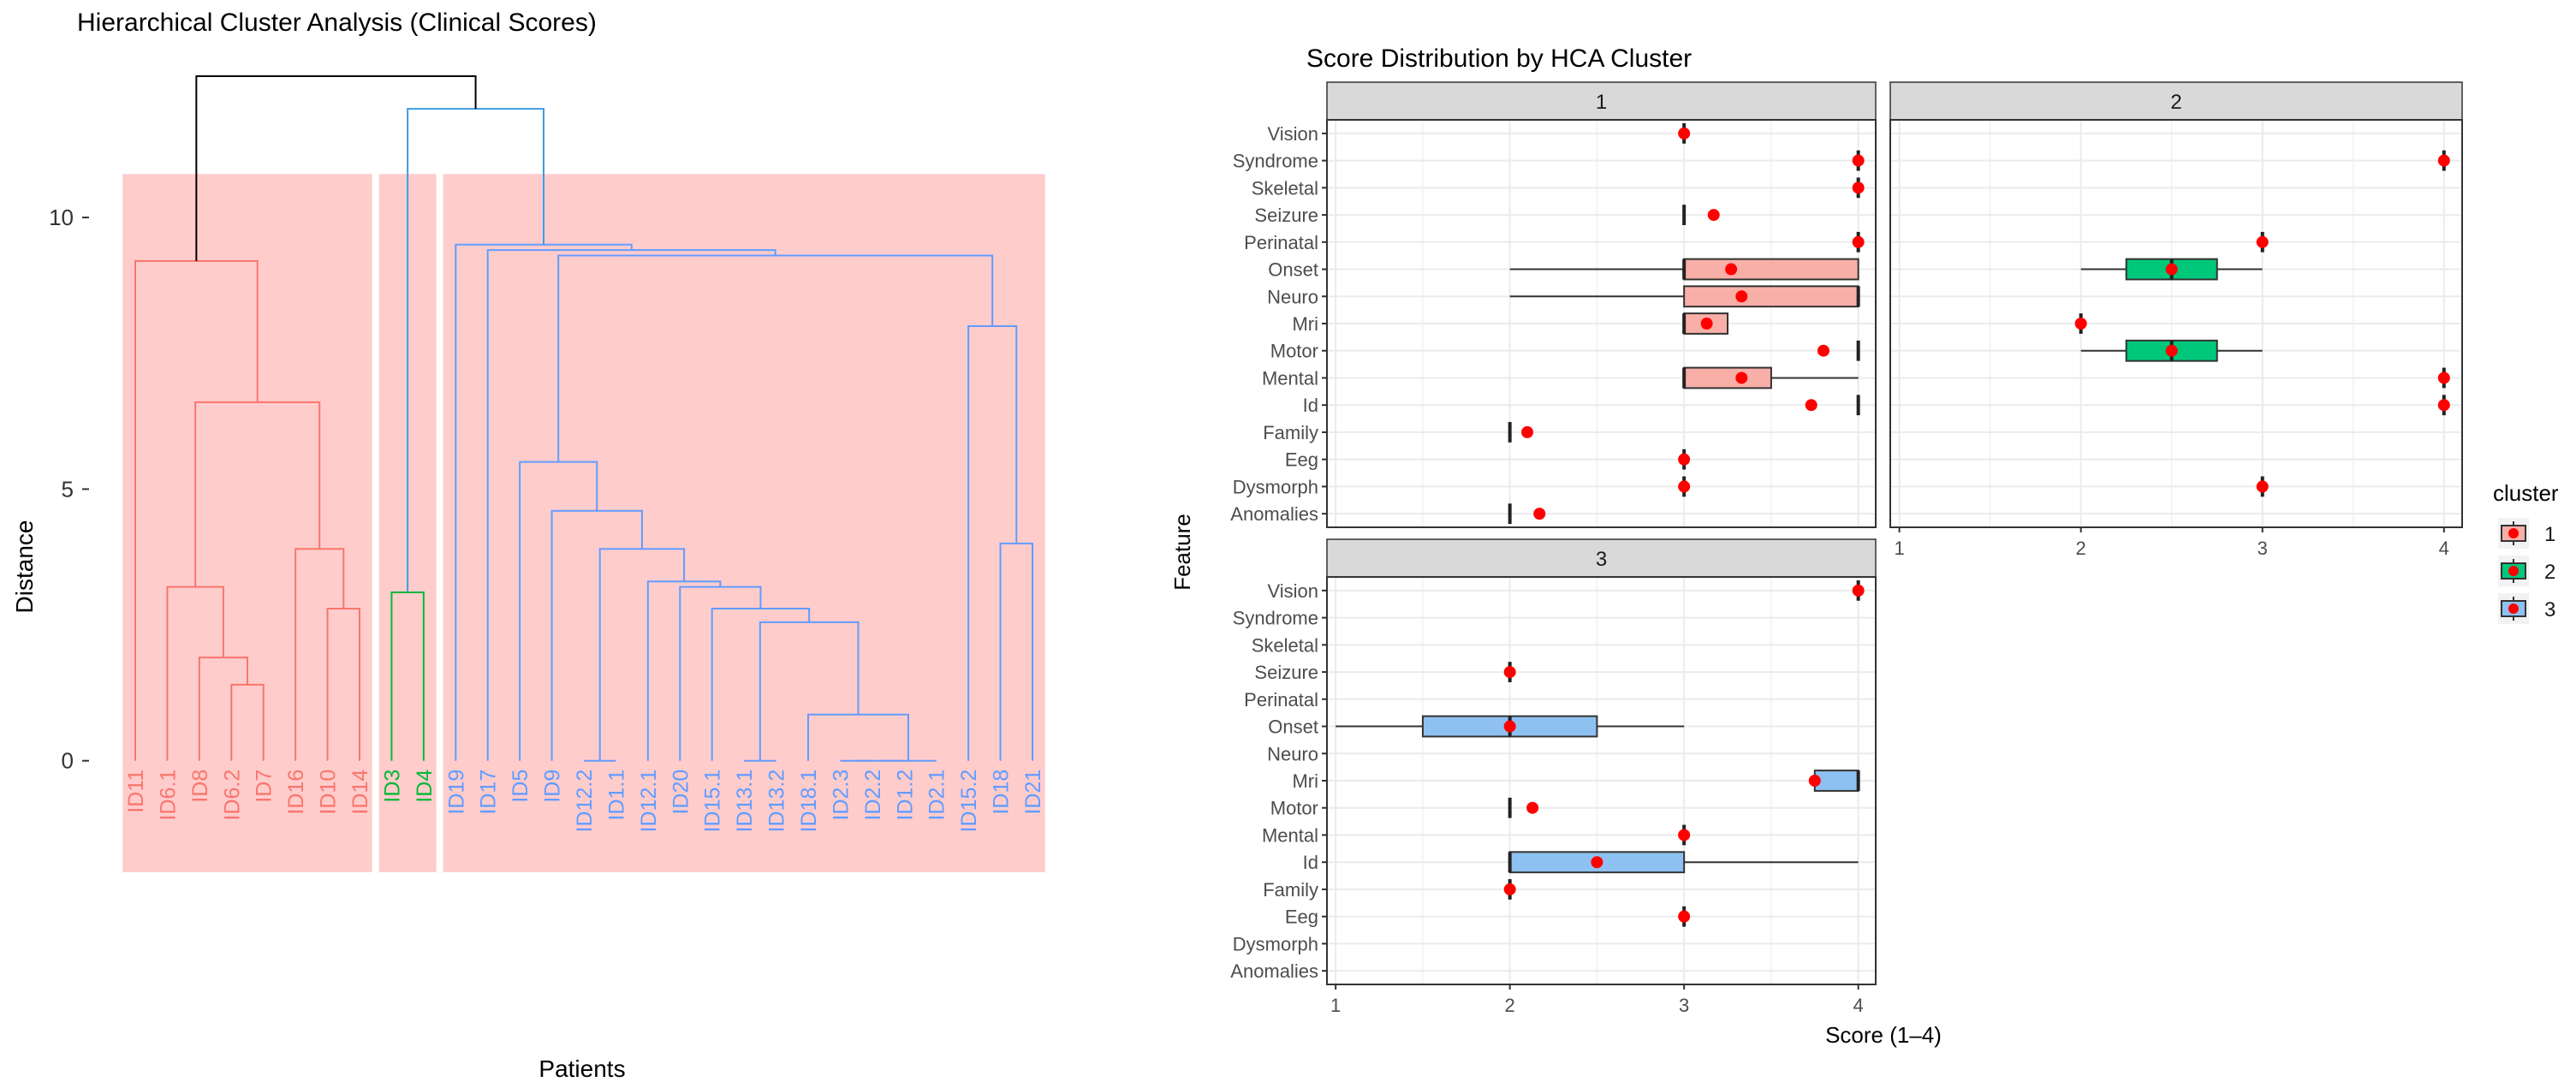 This screenshot has width=2576, height=1088. I want to click on leaf-label: ID12.1, so click(649, 801).